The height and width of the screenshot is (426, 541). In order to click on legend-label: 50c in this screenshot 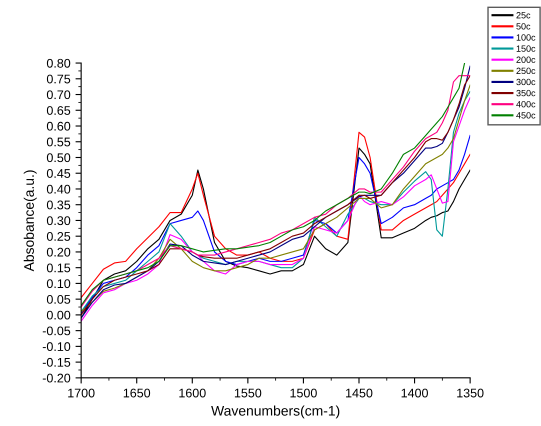, I will do `click(523, 26)`.